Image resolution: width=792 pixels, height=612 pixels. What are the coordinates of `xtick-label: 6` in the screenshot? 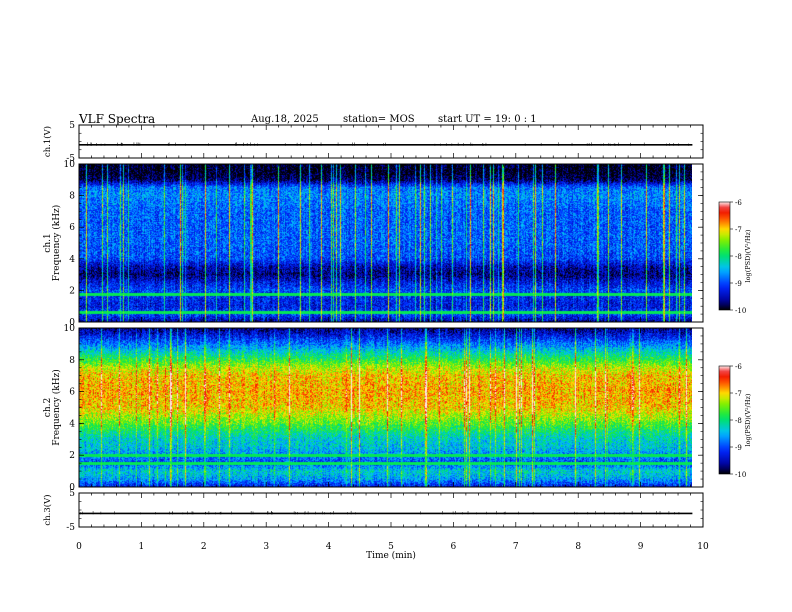 It's located at (454, 547).